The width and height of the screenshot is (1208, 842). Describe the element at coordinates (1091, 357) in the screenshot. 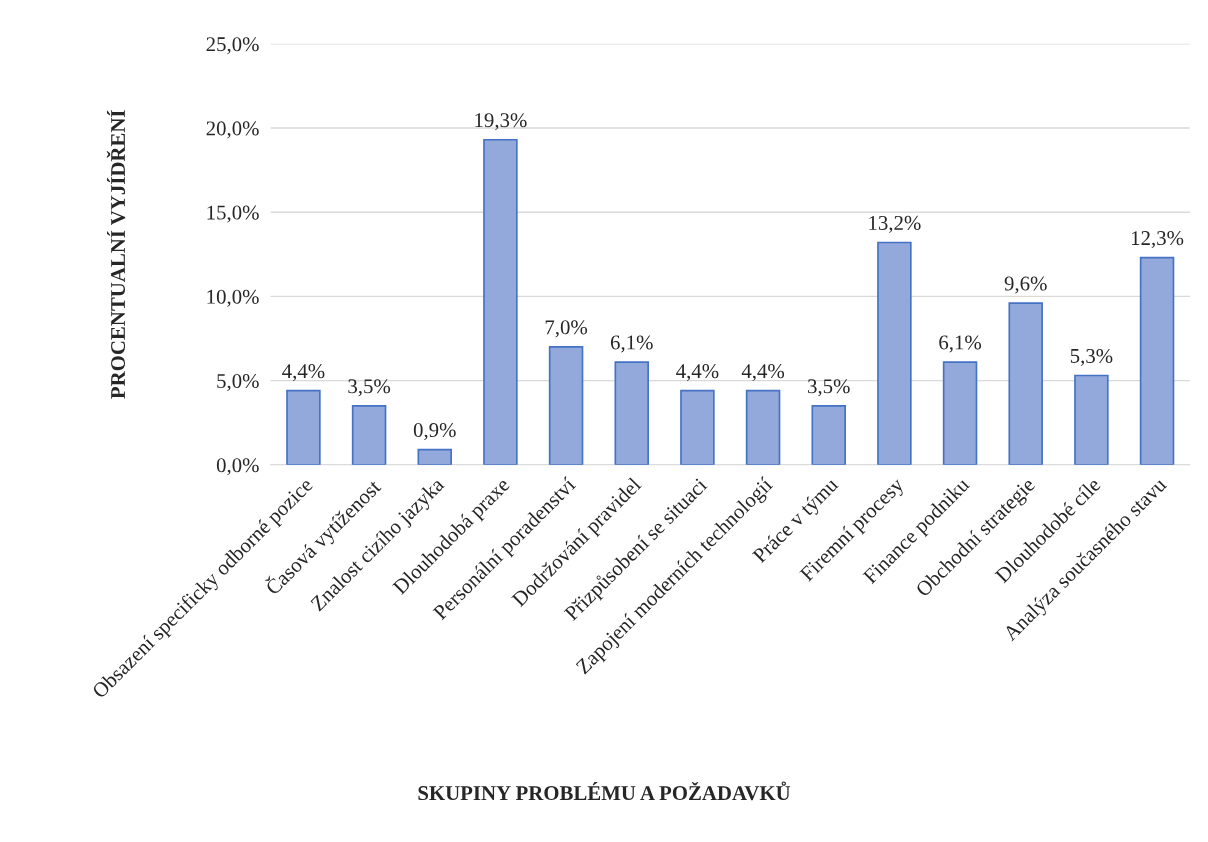

I see `data-label: 5,3%` at that location.